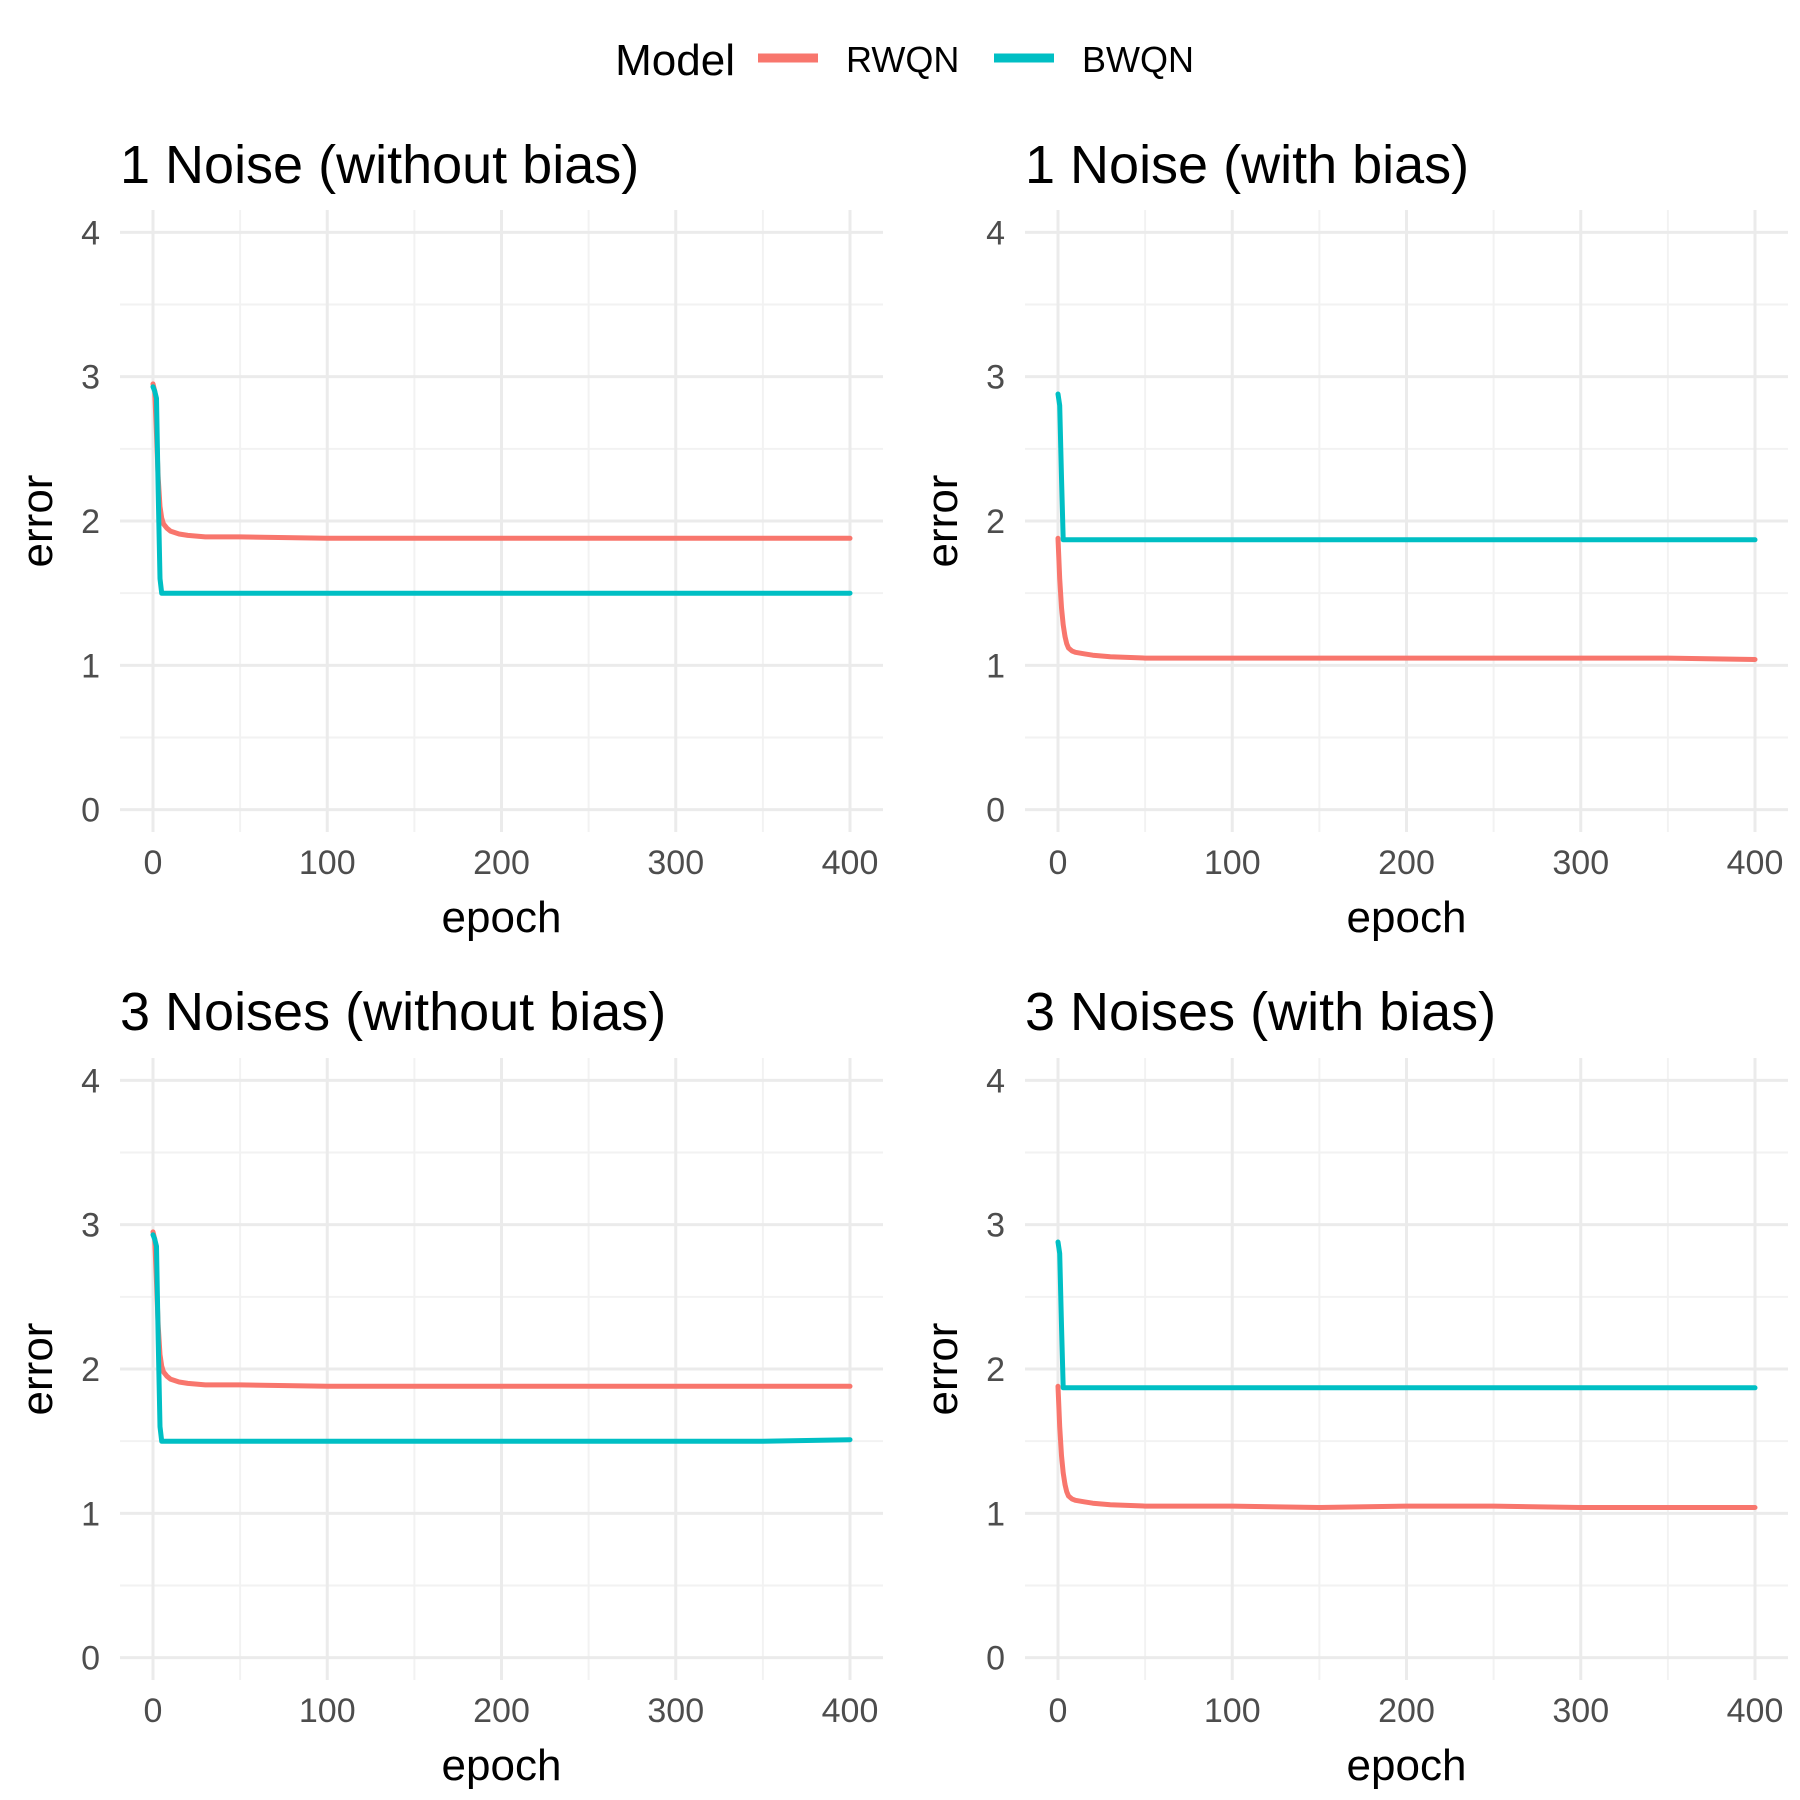 This screenshot has height=1800, width=1800. What do you see at coordinates (379, 165) in the screenshot?
I see `panel-title: 1 Noise (without bias)` at bounding box center [379, 165].